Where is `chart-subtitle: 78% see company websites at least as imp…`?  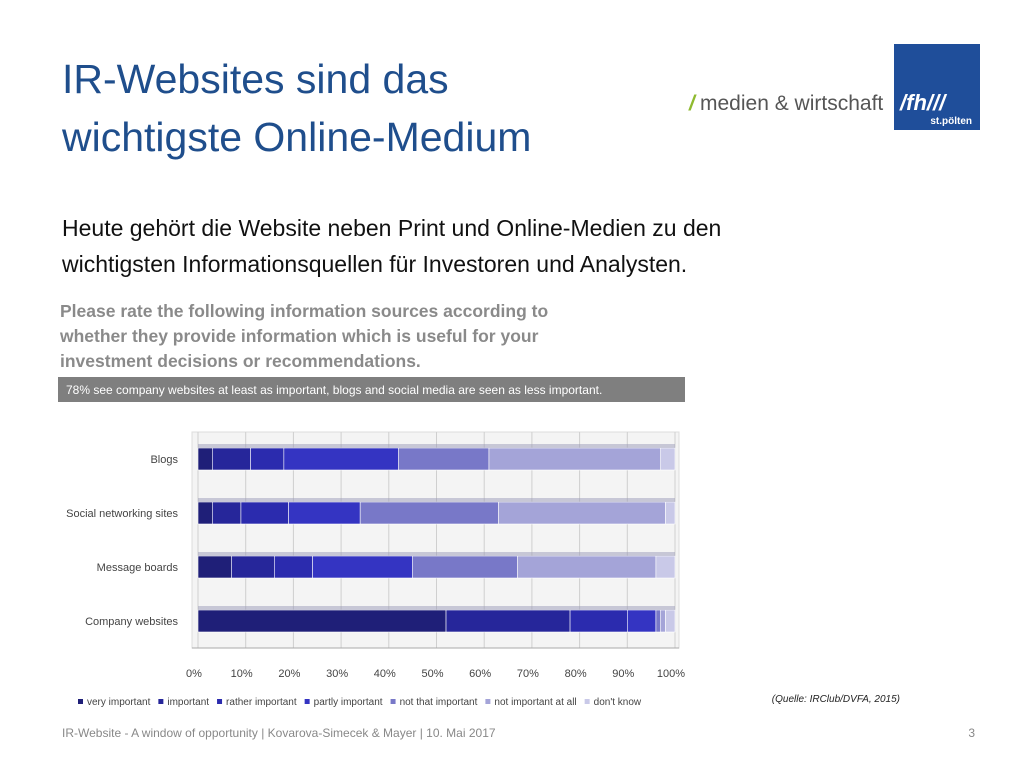 chart-subtitle: 78% see company websites at least as imp… is located at coordinates (334, 390).